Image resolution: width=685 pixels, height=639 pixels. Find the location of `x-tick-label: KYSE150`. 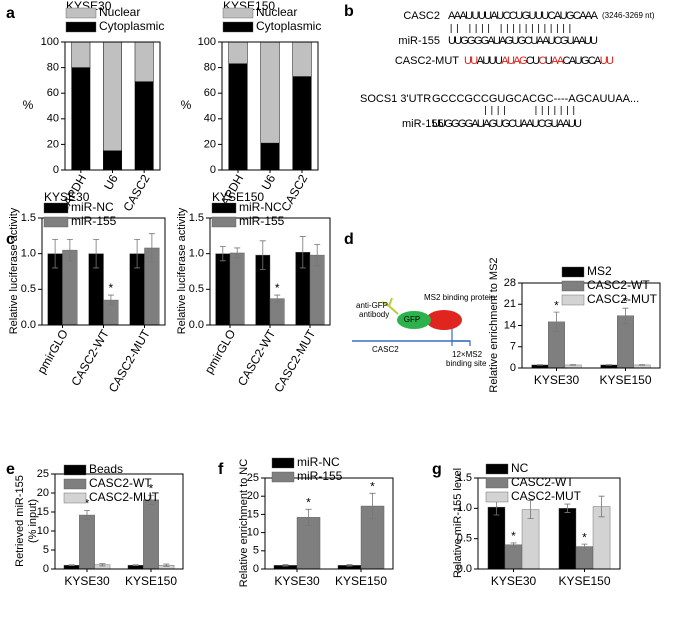

x-tick-label: KYSE150 is located at coordinates (361, 581).